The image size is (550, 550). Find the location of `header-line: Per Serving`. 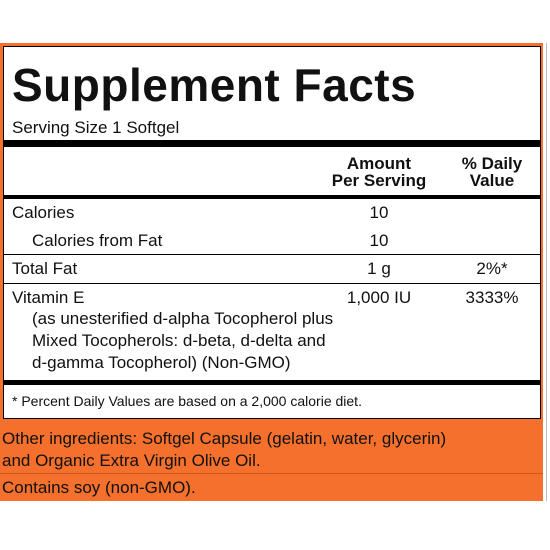

header-line: Per Serving is located at coordinates (379, 180).